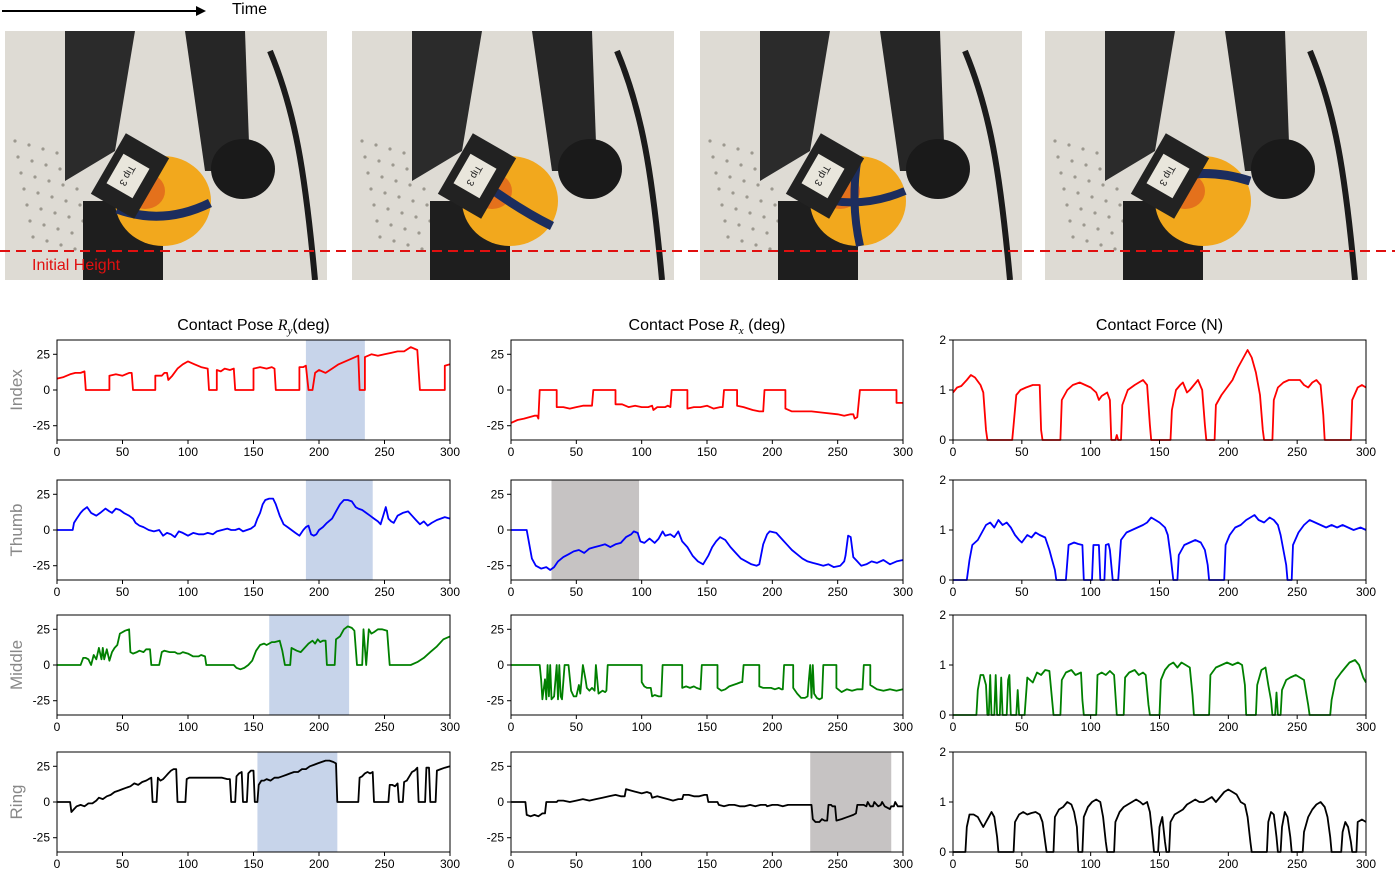 The image size is (1395, 875). I want to click on column-title-main: Contact Pose, so click(679, 325).